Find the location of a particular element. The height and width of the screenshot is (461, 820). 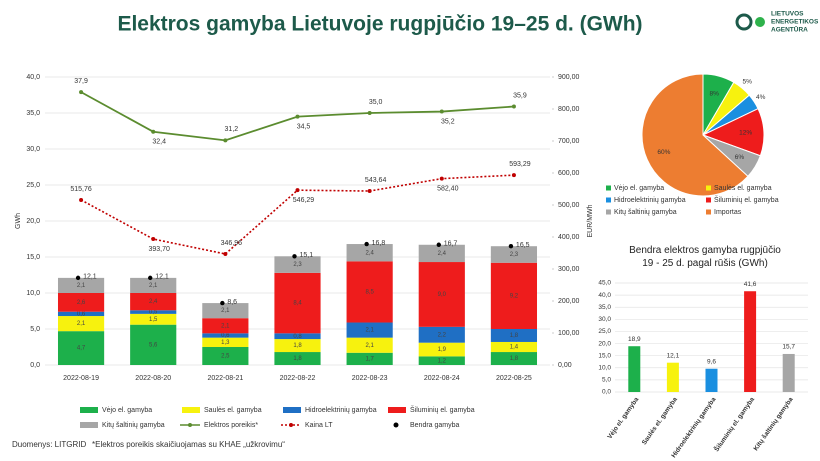

bar-label: 1,9 is located at coordinates (442, 350).